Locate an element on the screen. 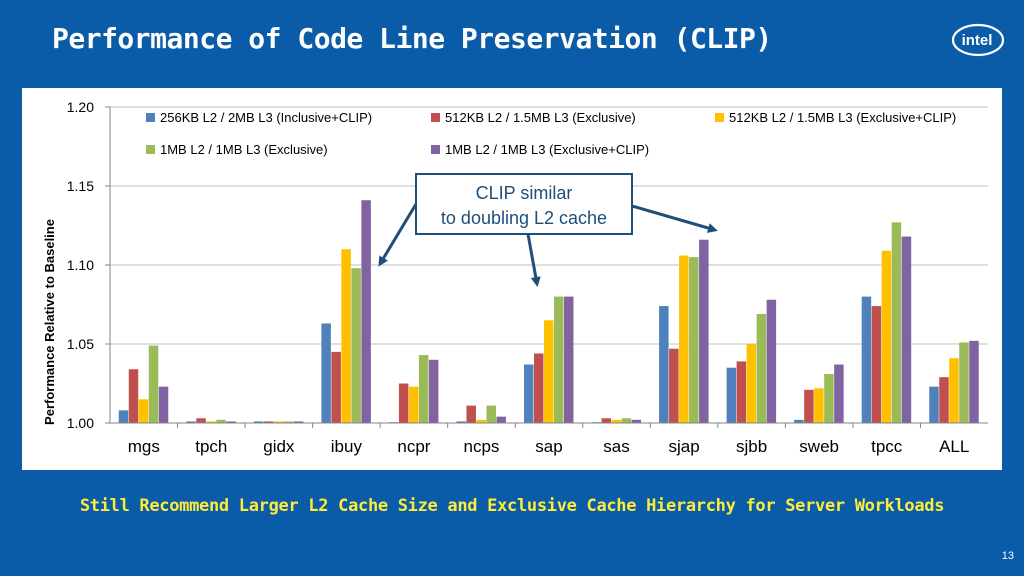 The height and width of the screenshot is (576, 1024). x-tick-label: tpcc is located at coordinates (887, 446).